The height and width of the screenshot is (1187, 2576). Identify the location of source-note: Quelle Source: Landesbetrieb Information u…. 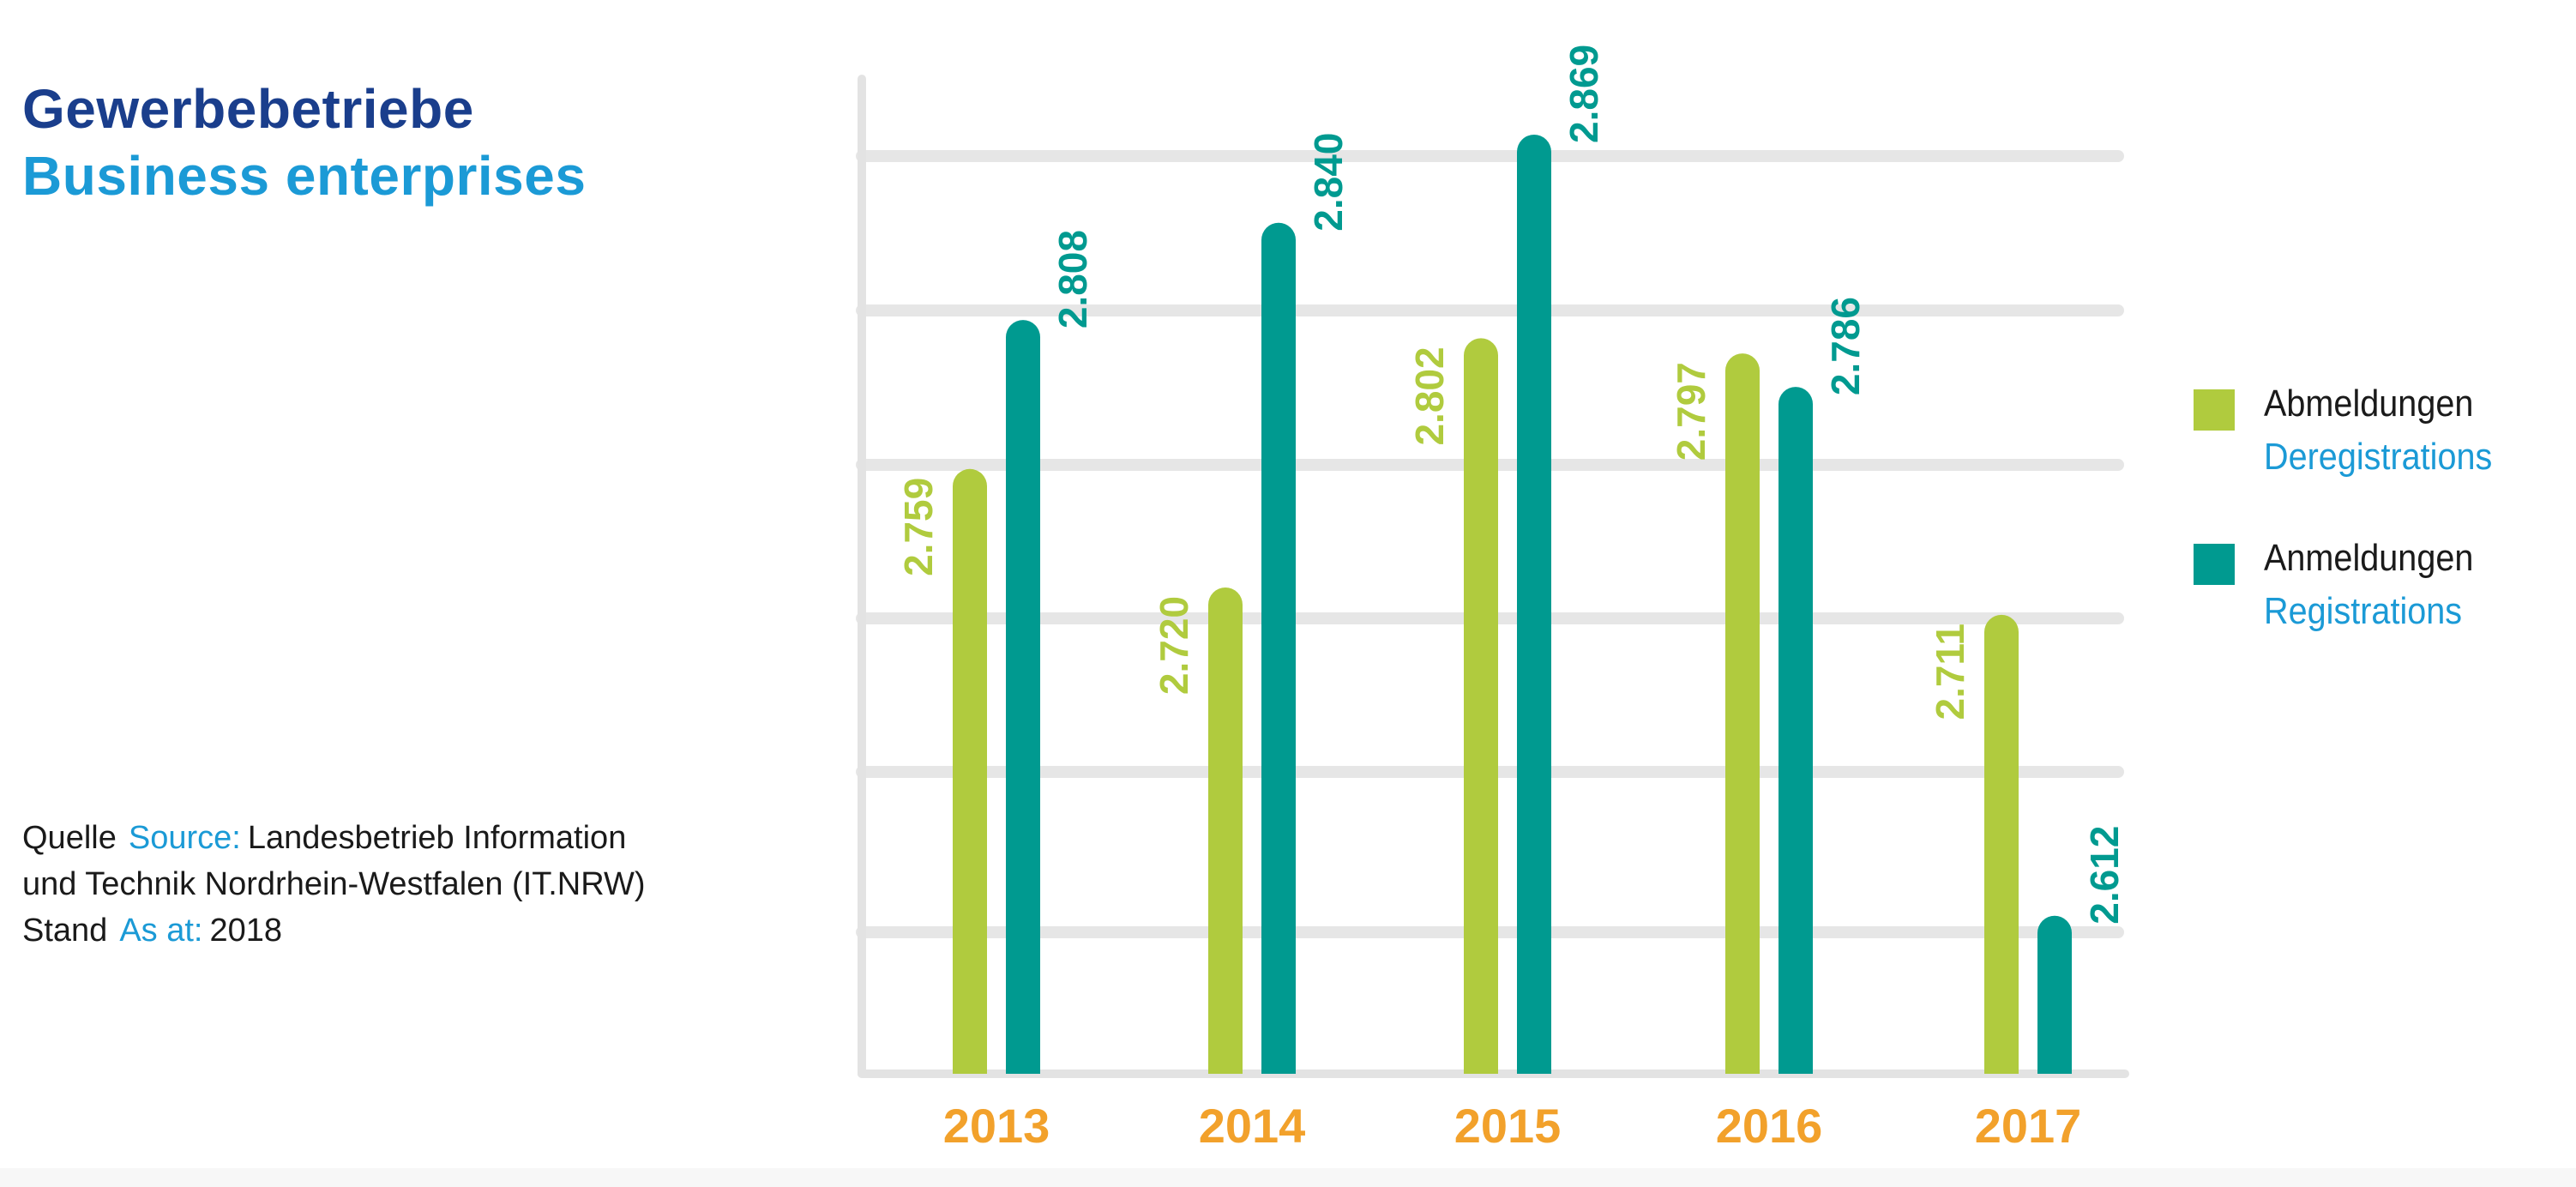
(334, 884).